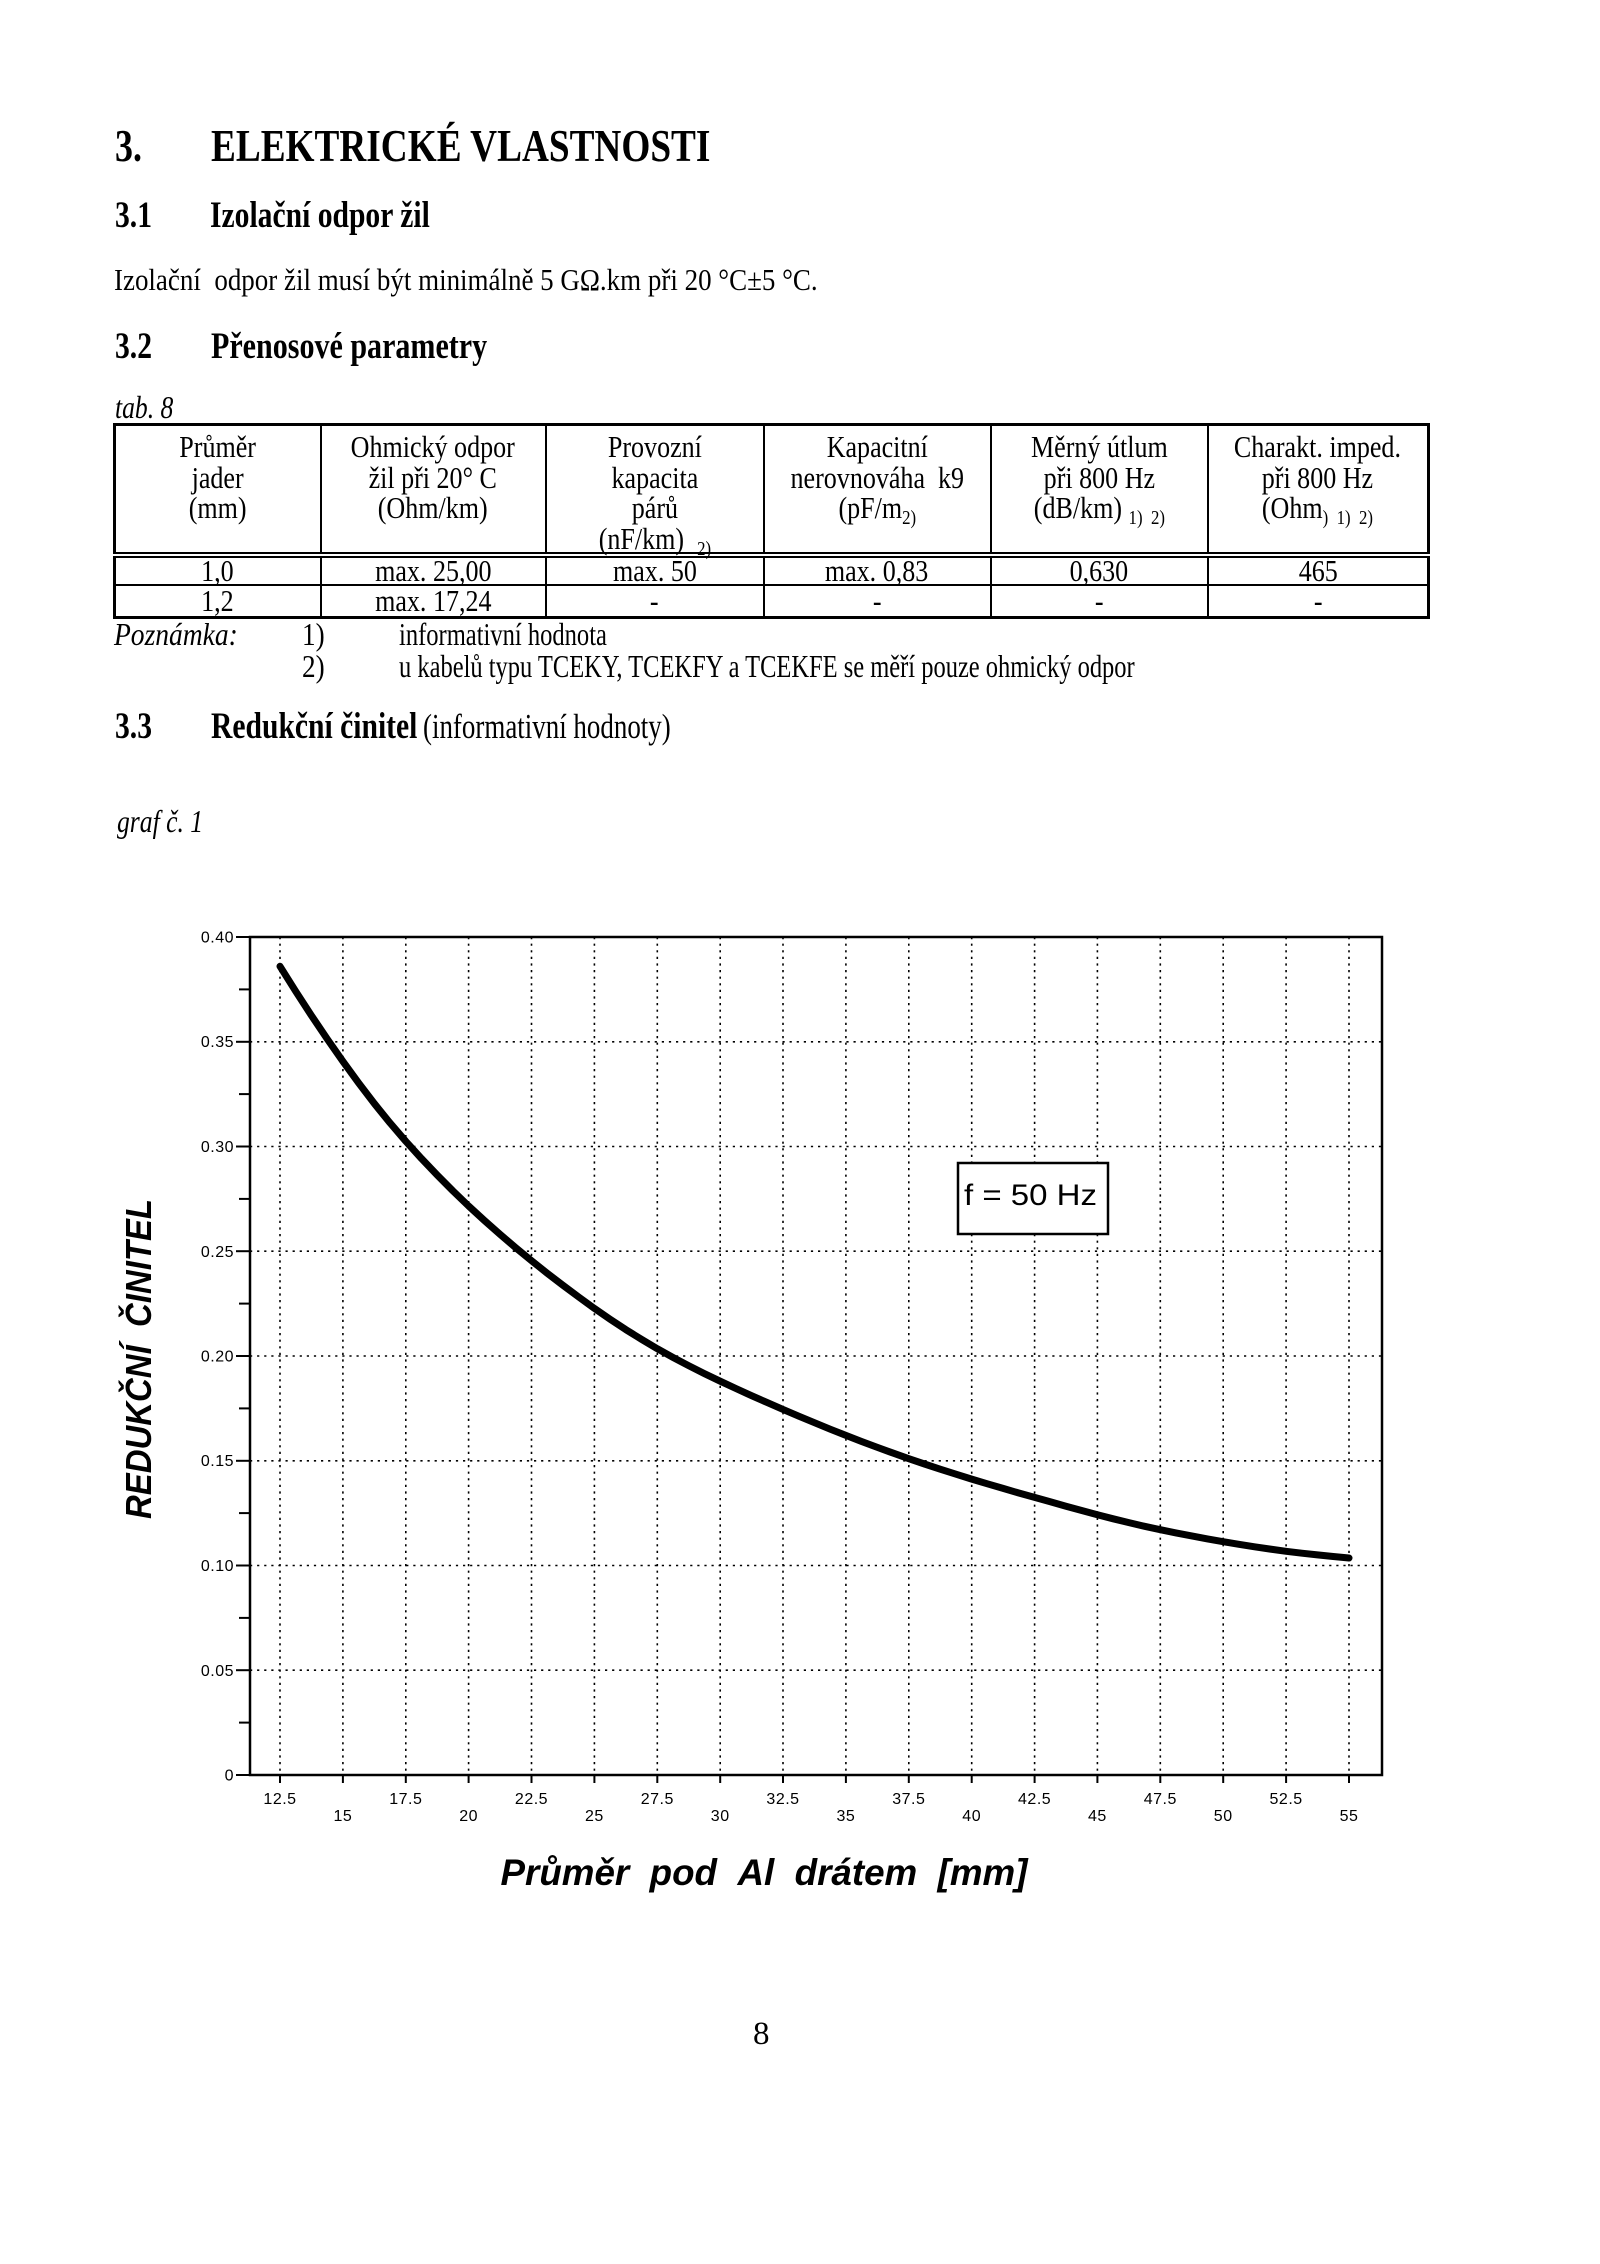 Image resolution: width=1600 pixels, height=2264 pixels. What do you see at coordinates (720, 1816) in the screenshot?
I see `svg-text: 30` at bounding box center [720, 1816].